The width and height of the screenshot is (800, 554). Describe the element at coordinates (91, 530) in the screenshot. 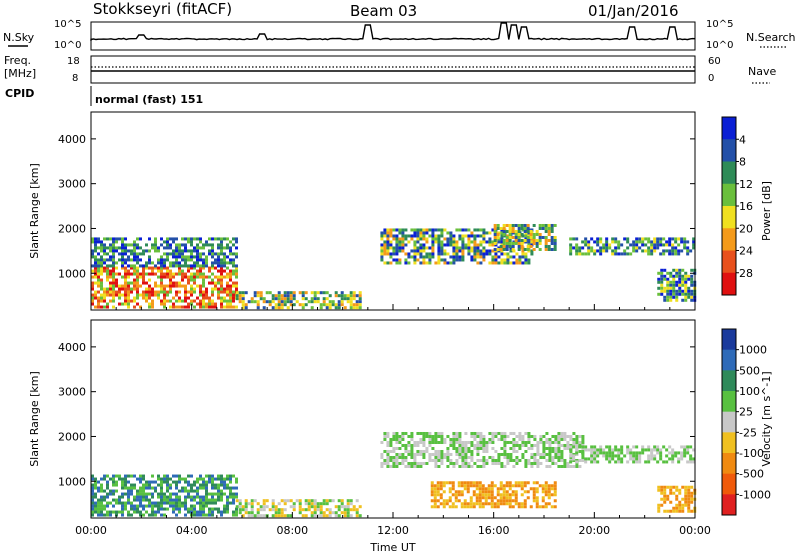

I see `x-tick-label: 00:00` at that location.